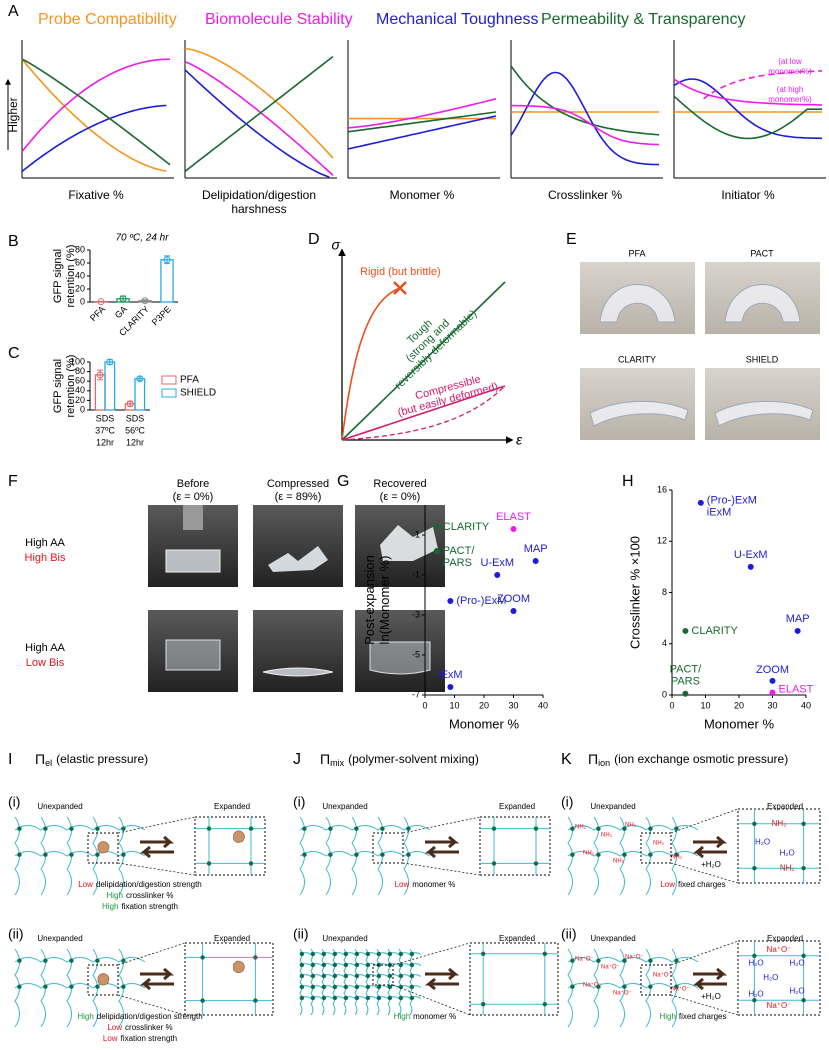  What do you see at coordinates (434, 1016) in the screenshot?
I see `caption-text: monomer %` at bounding box center [434, 1016].